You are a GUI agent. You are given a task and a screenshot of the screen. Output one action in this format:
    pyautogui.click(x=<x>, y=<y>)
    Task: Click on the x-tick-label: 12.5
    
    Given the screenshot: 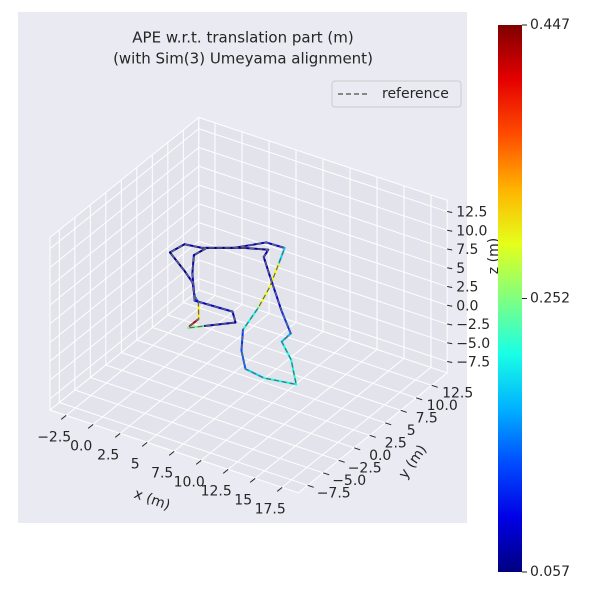 What is the action you would take?
    pyautogui.click(x=216, y=491)
    